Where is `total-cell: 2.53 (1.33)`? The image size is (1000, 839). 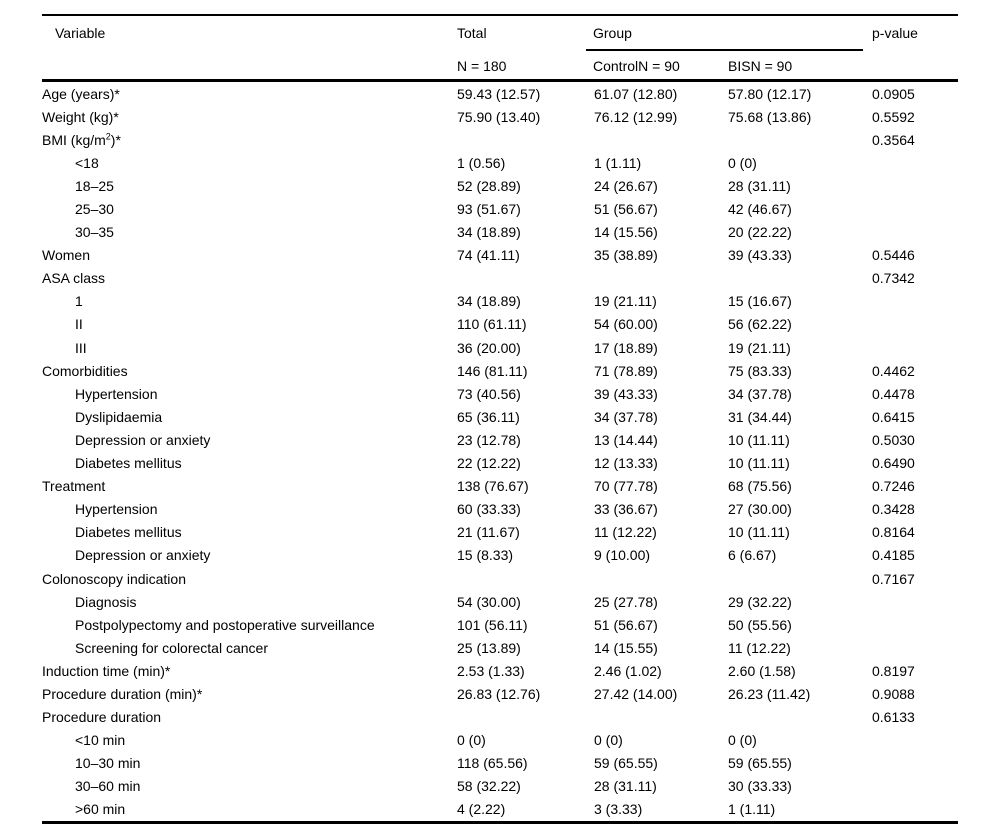
total-cell: 2.53 (1.33) is located at coordinates (491, 670).